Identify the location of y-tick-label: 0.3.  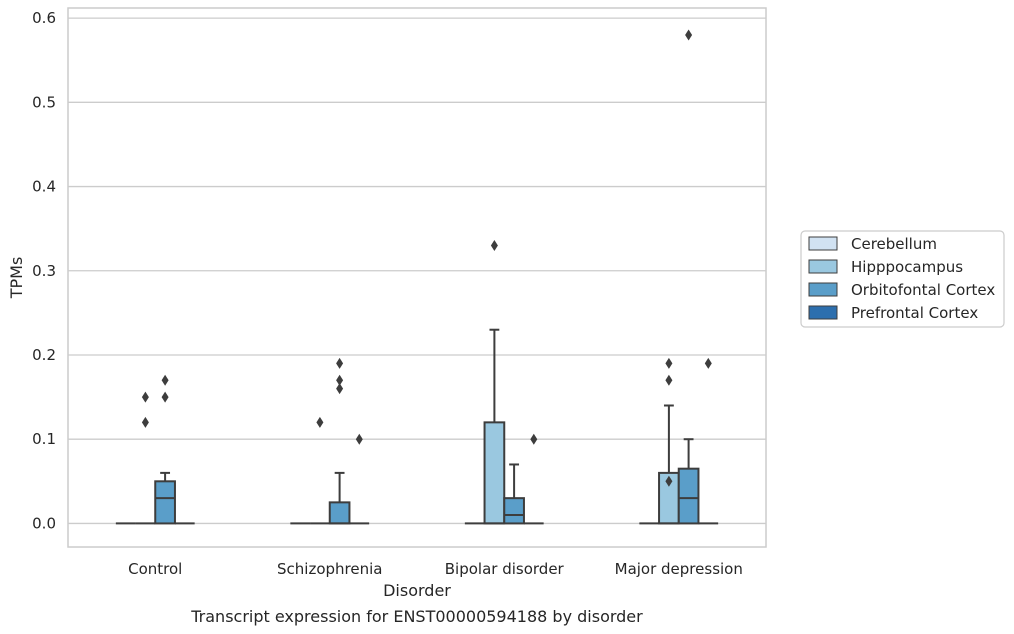
(44, 271).